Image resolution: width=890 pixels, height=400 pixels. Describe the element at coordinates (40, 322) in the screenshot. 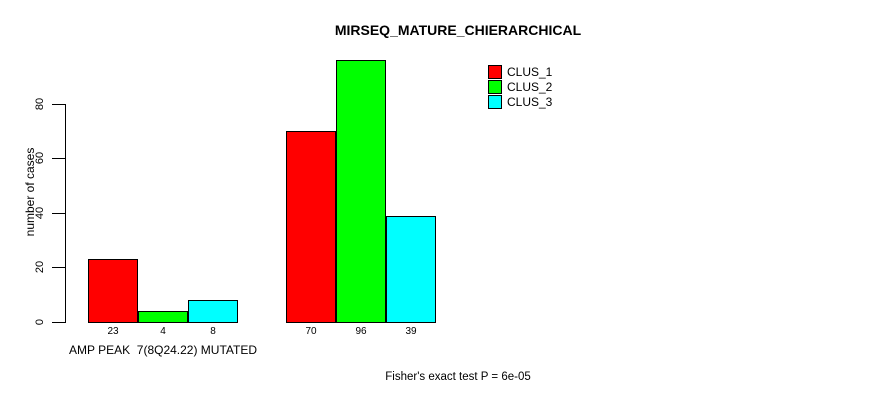

I see `y-tick-label: 0` at that location.